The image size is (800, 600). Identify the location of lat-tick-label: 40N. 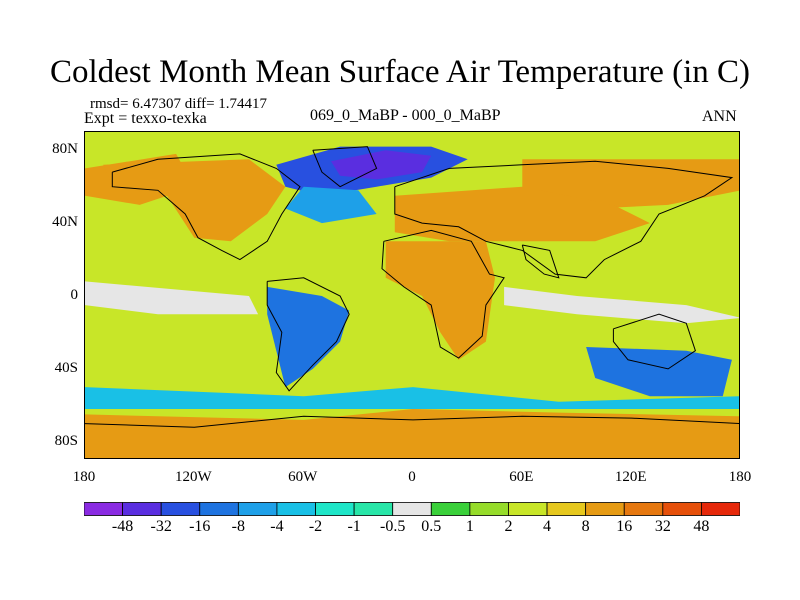
(65, 222).